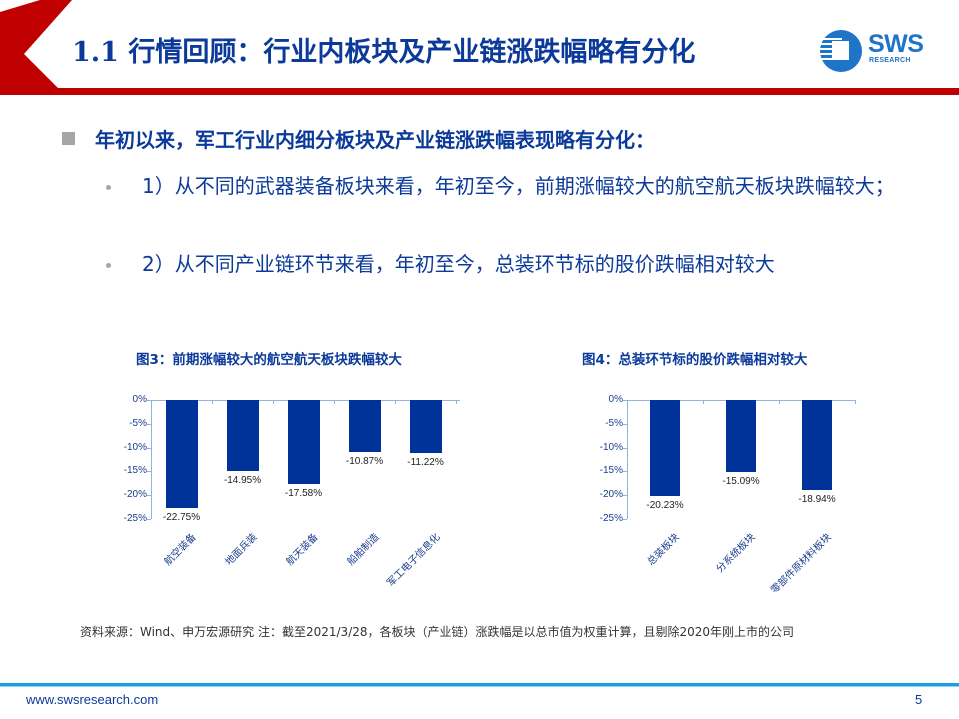 This screenshot has width=959, height=719. What do you see at coordinates (375, 140) in the screenshot?
I see `main-bullet-text: 年初以来，军工行业内细分板块及产业链涨跌幅表现略有分化：` at bounding box center [375, 140].